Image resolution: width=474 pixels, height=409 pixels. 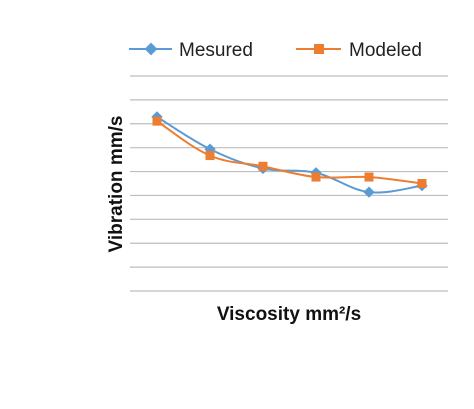 What do you see at coordinates (275, 50) in the screenshot?
I see `legend: Mesured Modeled` at bounding box center [275, 50].